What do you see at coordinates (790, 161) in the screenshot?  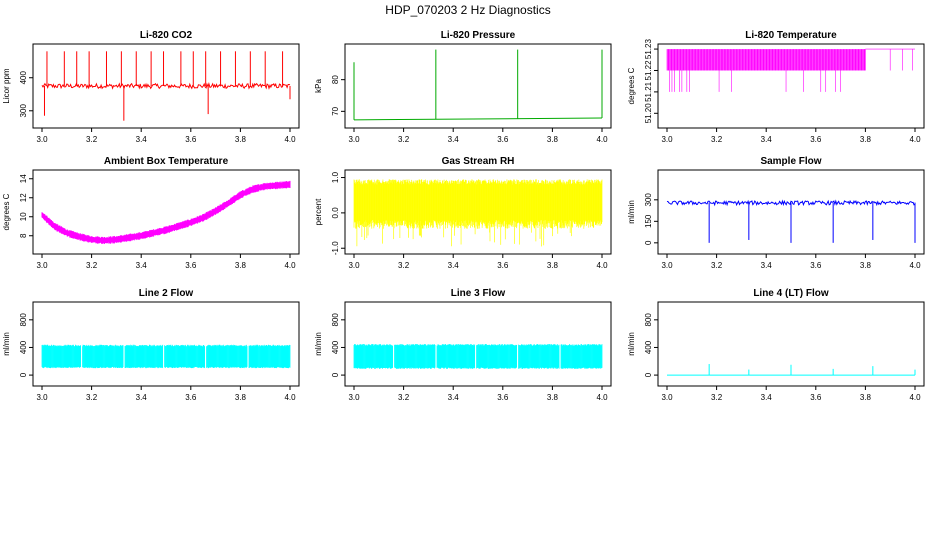 I see `panel-title: Sample Flow` at bounding box center [790, 161].